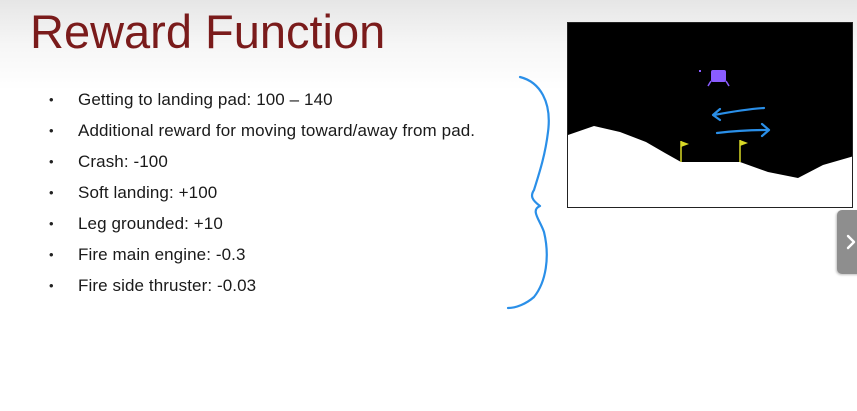 The image size is (857, 411). Describe the element at coordinates (851, 242) in the screenshot. I see `chevron-right-icon` at that location.